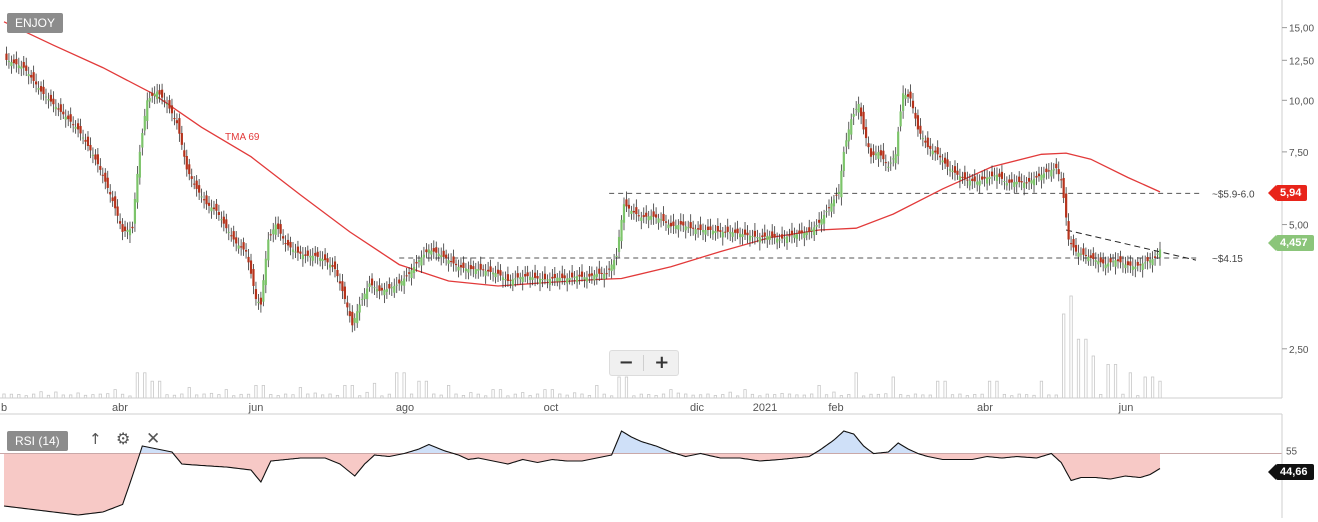  I want to click on rsi-label: RSI (14), so click(37, 441).